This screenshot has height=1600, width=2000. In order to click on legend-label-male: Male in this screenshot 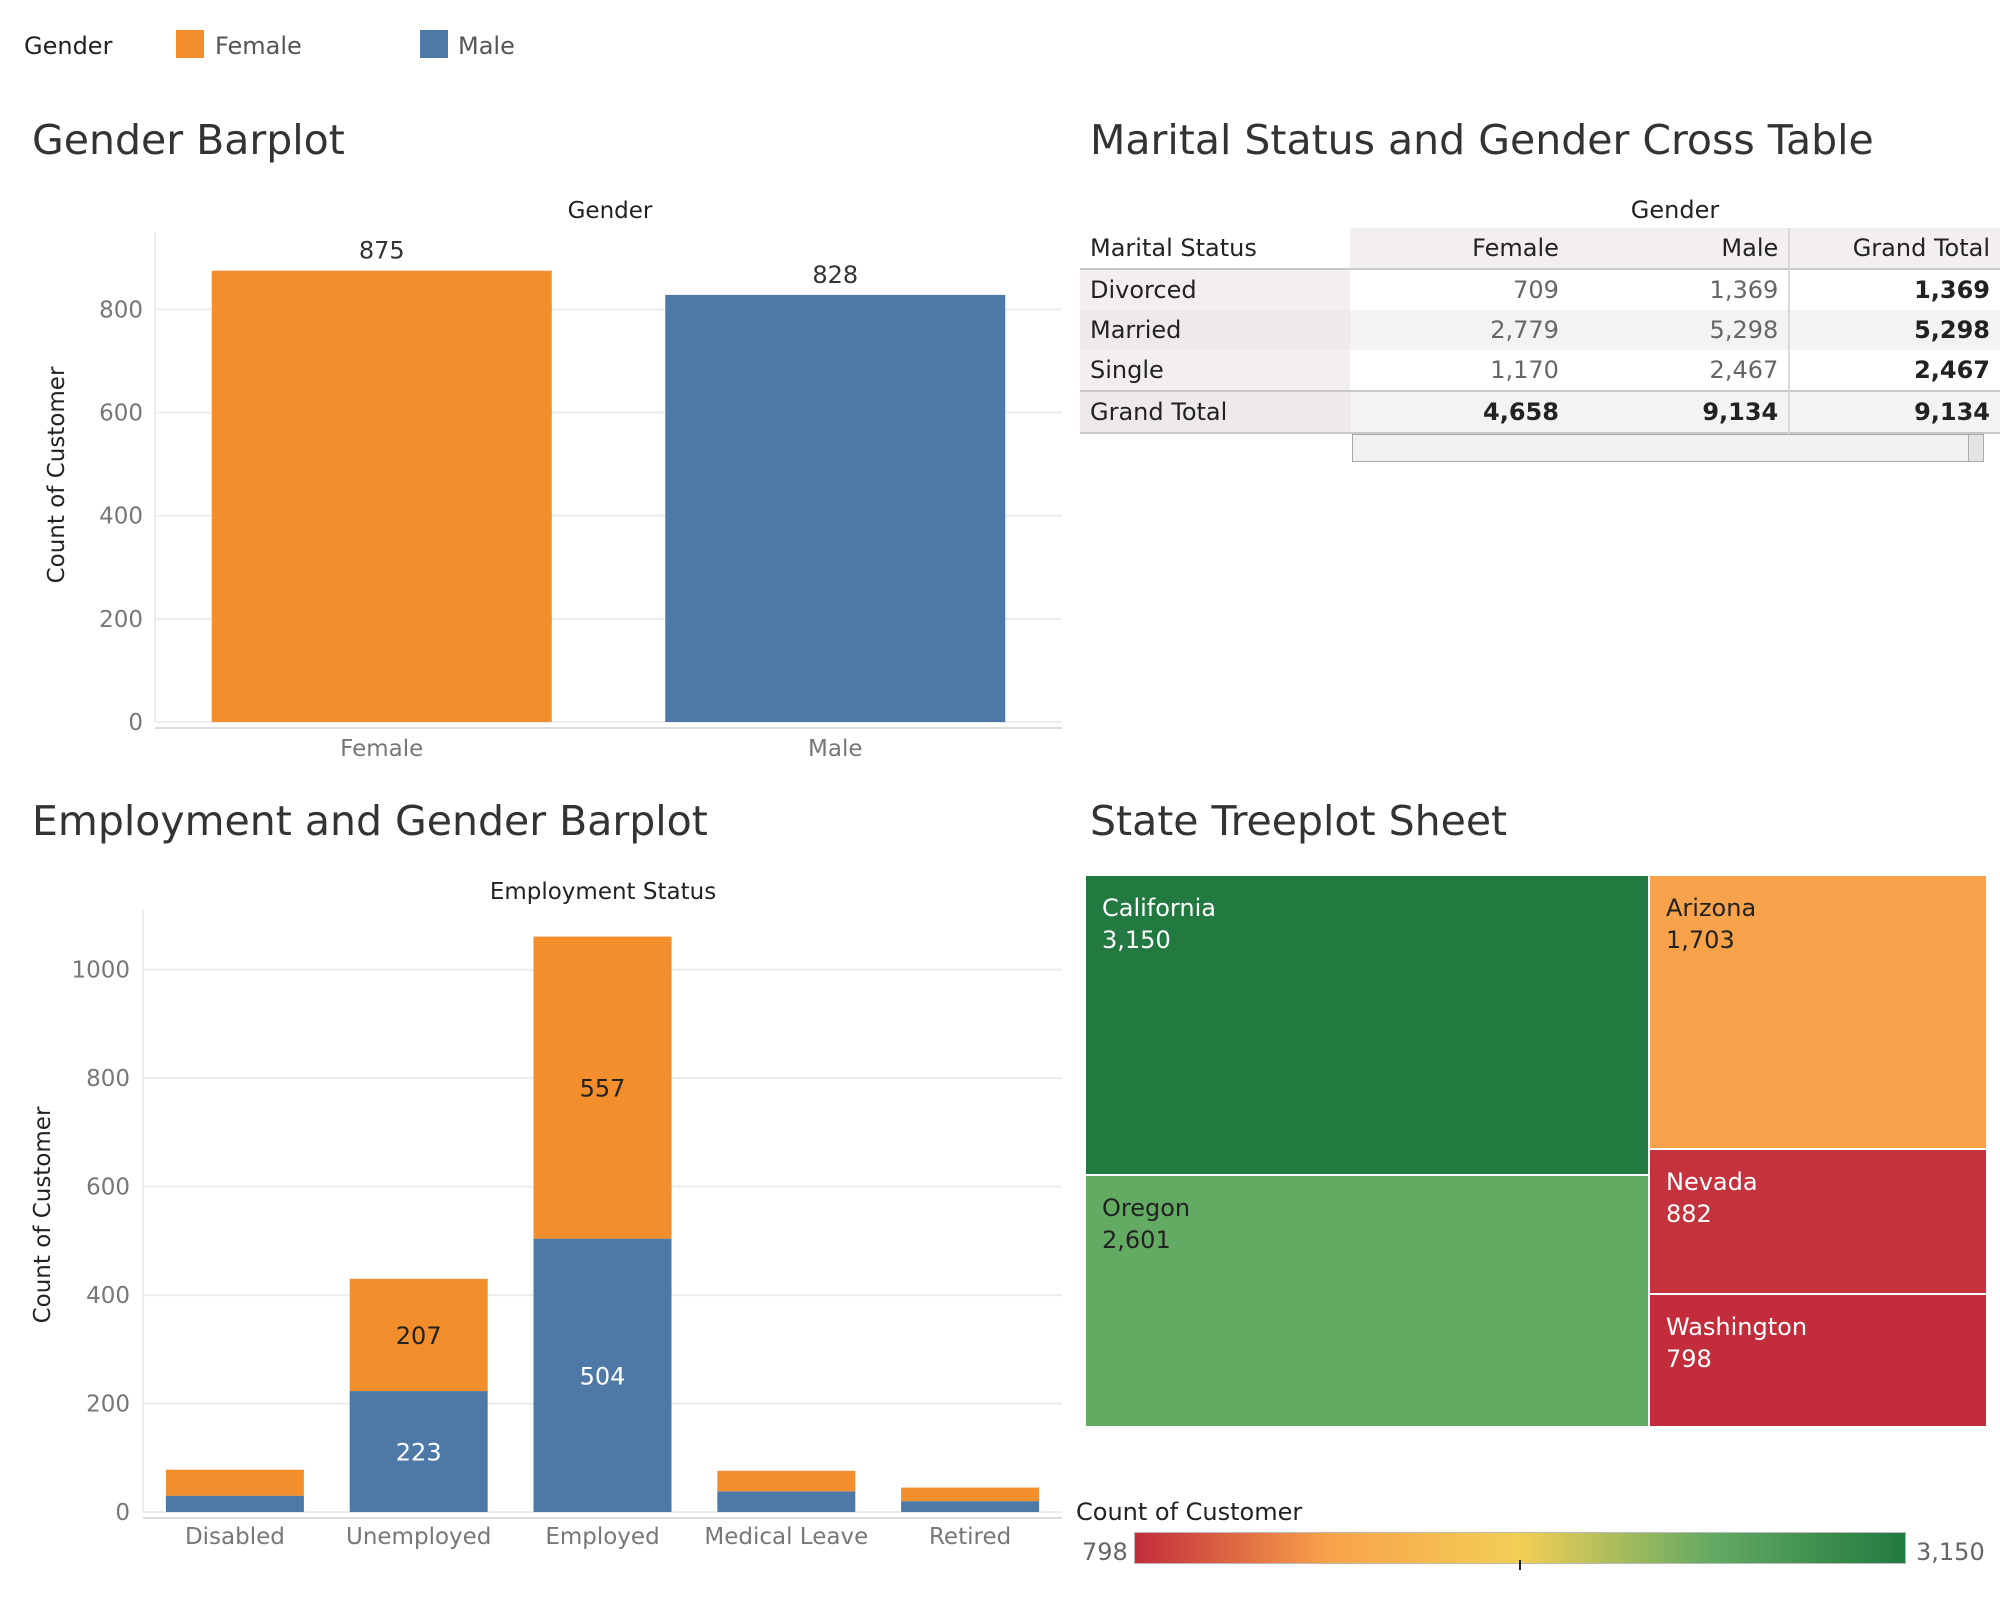, I will do `click(486, 46)`.